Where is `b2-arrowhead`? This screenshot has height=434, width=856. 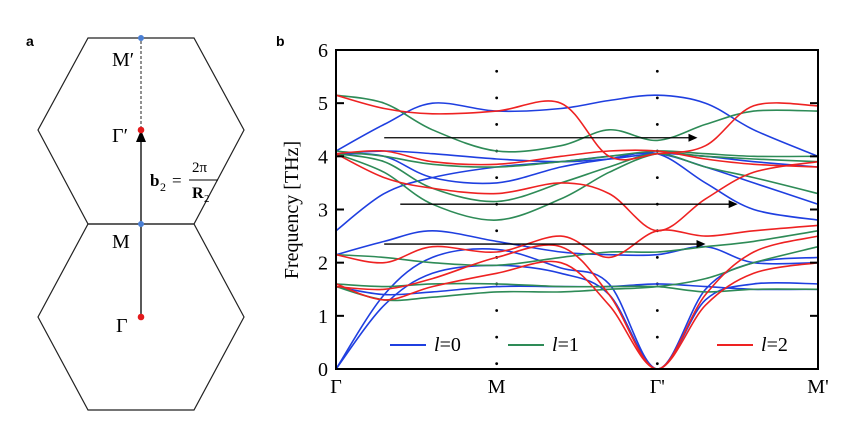
b2-arrowhead is located at coordinates (141, 136).